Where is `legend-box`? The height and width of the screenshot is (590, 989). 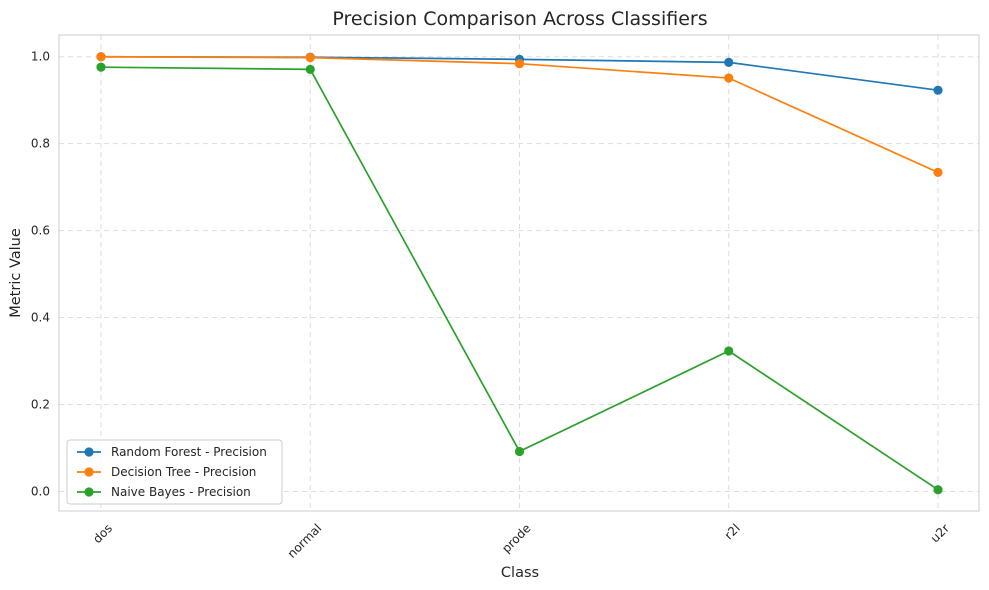 legend-box is located at coordinates (174, 472).